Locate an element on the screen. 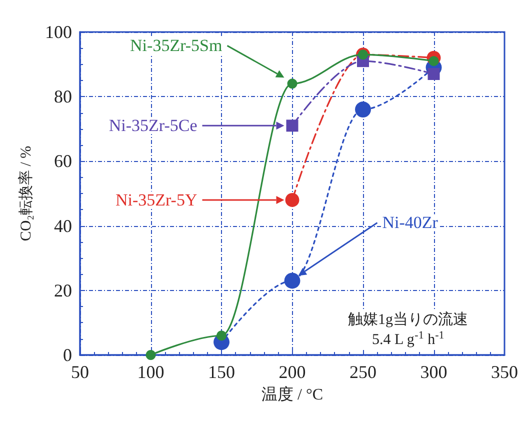 The width and height of the screenshot is (529, 432). text: Ni-35Zr-5Sm is located at coordinates (176, 46).